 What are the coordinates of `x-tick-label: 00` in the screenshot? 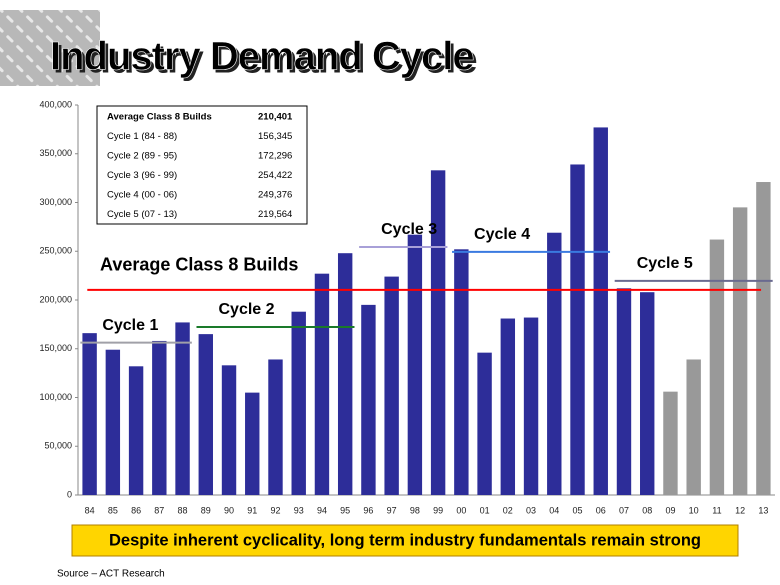 It's located at (461, 510).